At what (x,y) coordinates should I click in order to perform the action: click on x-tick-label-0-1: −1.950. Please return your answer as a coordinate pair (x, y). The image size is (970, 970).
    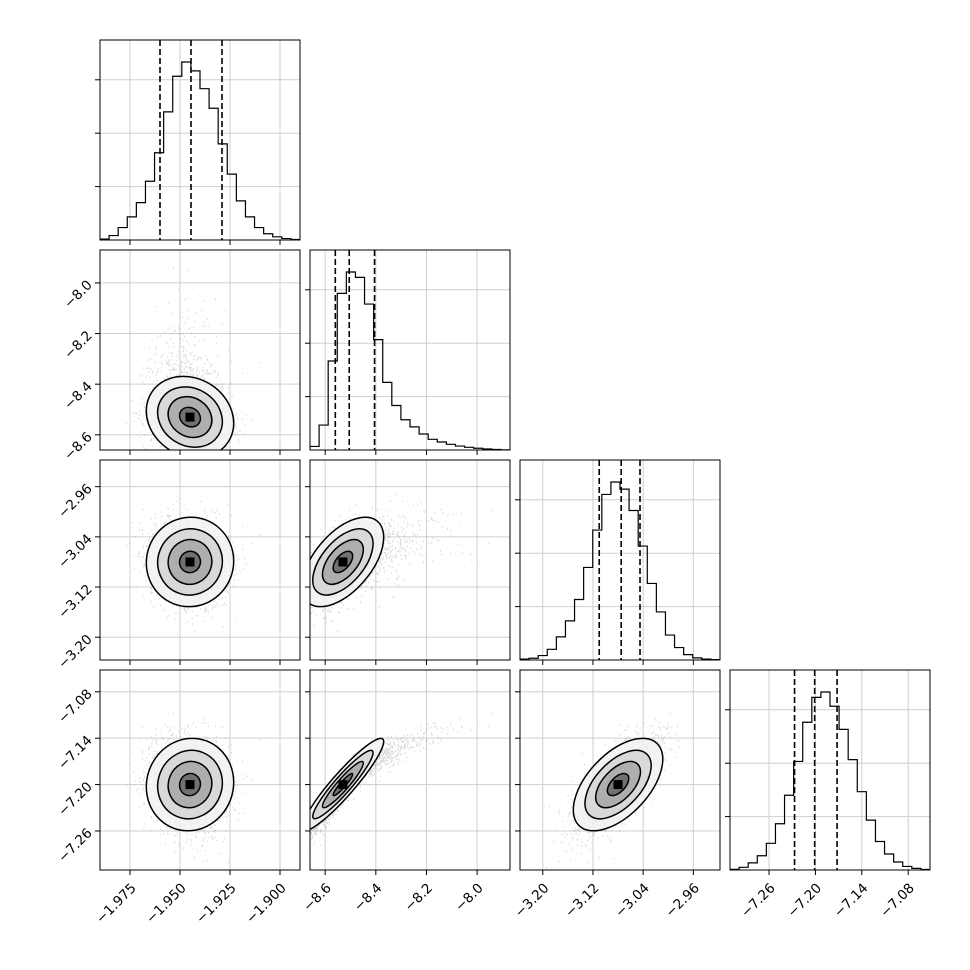
    Looking at the image, I should click on (166, 903).